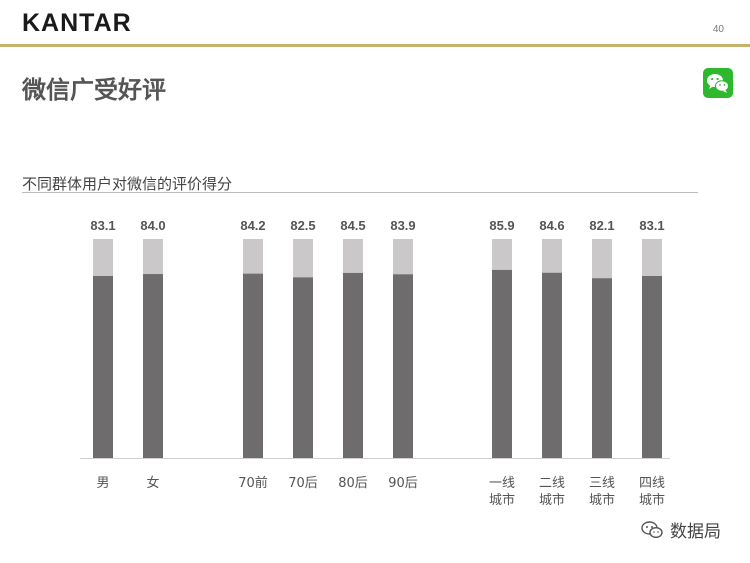 The image size is (750, 563). I want to click on x-tick-label: 70后, so click(303, 483).